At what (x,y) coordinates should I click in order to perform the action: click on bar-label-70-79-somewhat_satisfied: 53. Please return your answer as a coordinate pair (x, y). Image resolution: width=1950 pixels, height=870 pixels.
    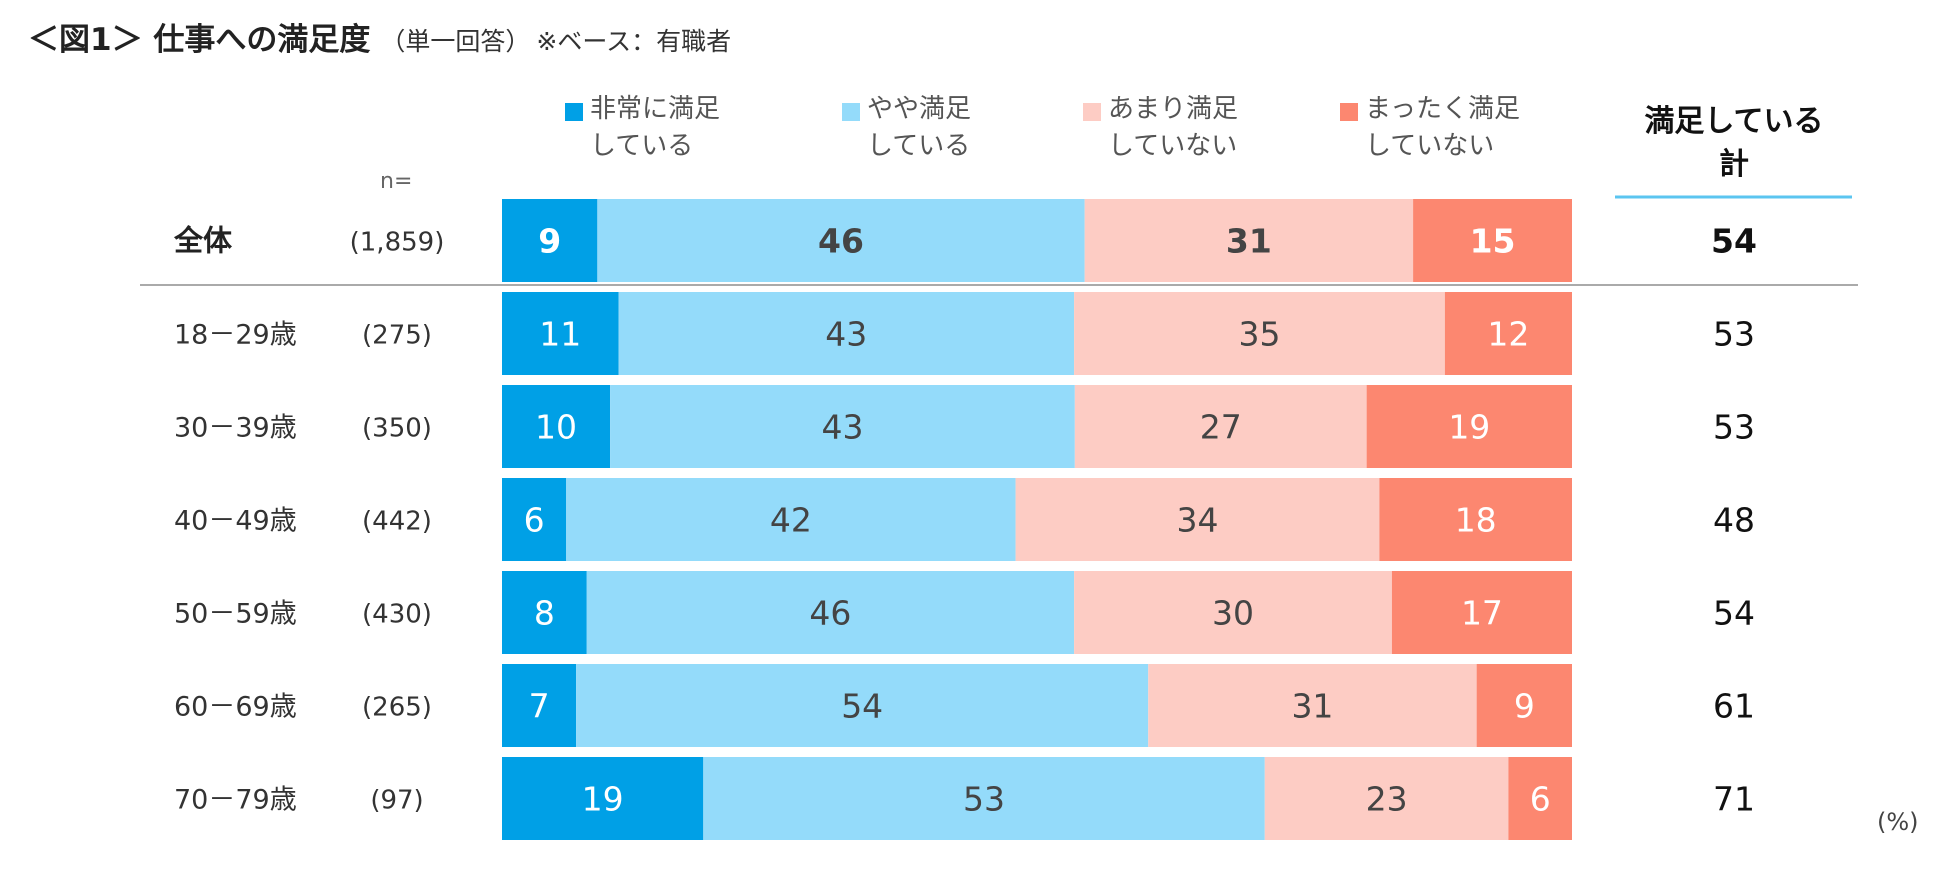
    Looking at the image, I should click on (984, 799).